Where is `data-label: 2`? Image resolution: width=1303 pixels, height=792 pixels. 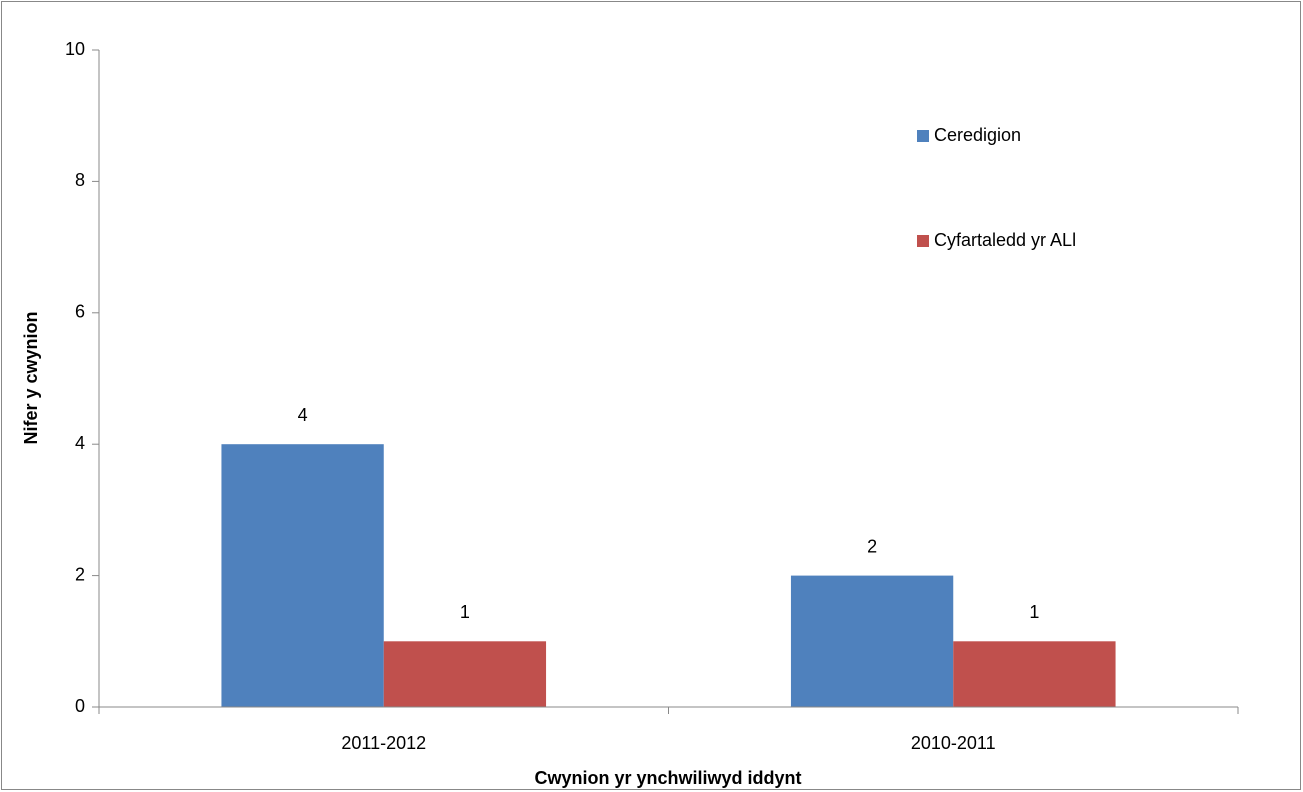
data-label: 2 is located at coordinates (872, 546).